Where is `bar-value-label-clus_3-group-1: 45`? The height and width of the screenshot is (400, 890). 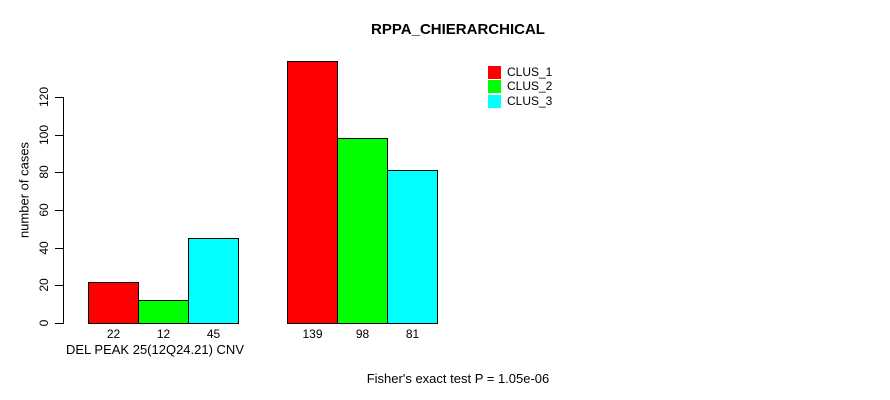
bar-value-label-clus_3-group-1: 45 is located at coordinates (213, 334).